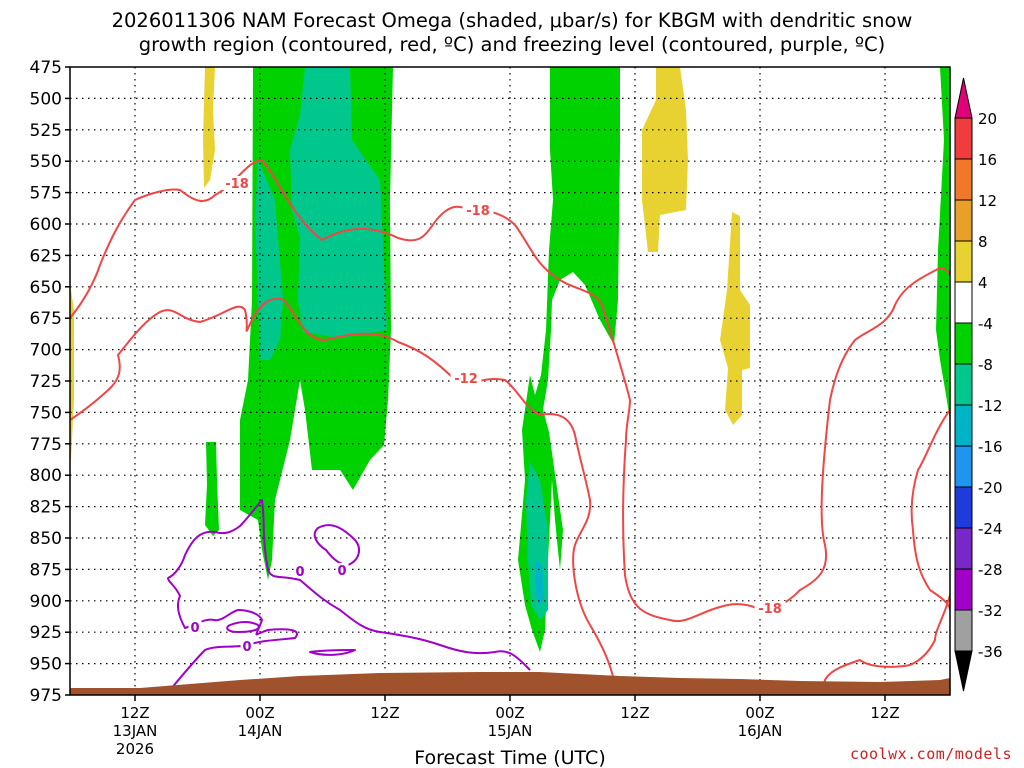  What do you see at coordinates (46, 288) in the screenshot?
I see `y-tick-label: 650` at bounding box center [46, 288].